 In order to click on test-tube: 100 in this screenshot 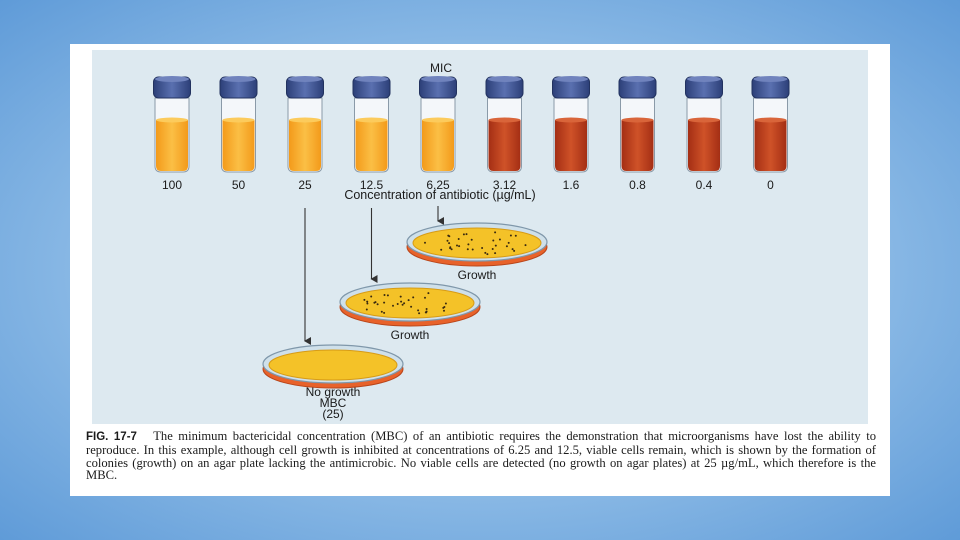, I will do `click(172, 134)`.